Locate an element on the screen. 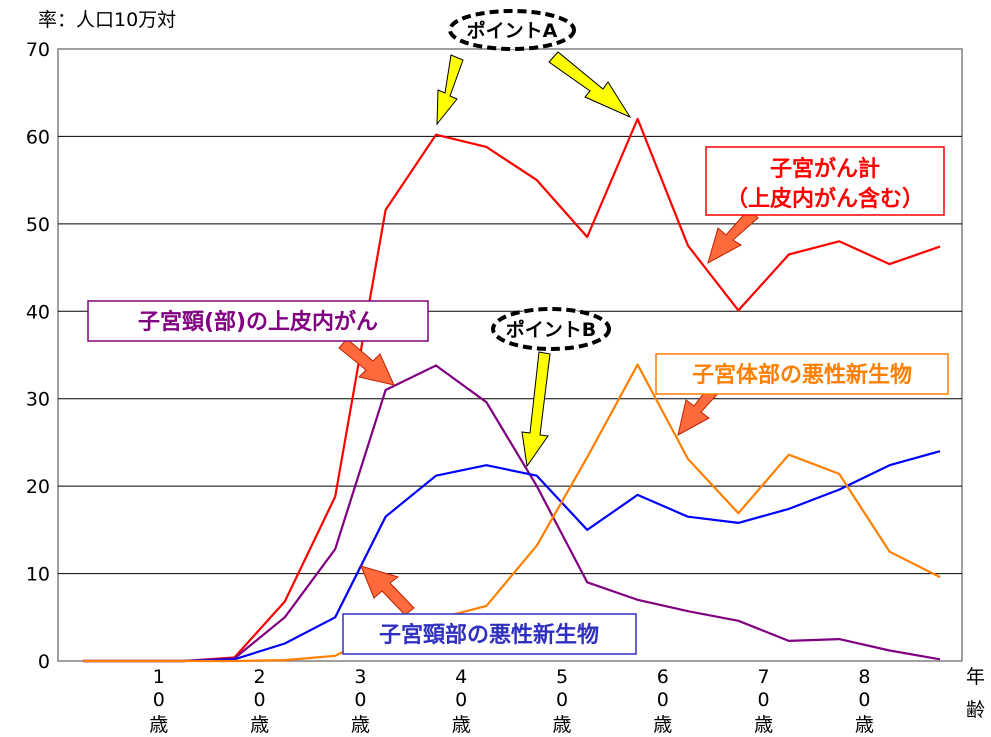 The image size is (991, 737). x-tick-label: 50 歳 is located at coordinates (561, 701).